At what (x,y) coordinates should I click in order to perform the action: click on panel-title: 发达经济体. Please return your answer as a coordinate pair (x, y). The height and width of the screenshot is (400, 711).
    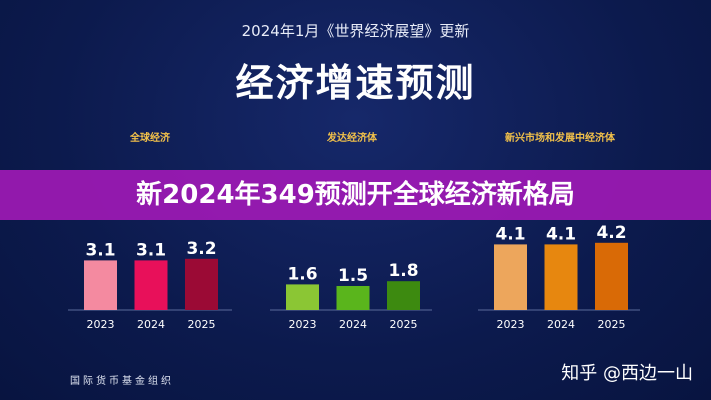
    Looking at the image, I should click on (352, 137).